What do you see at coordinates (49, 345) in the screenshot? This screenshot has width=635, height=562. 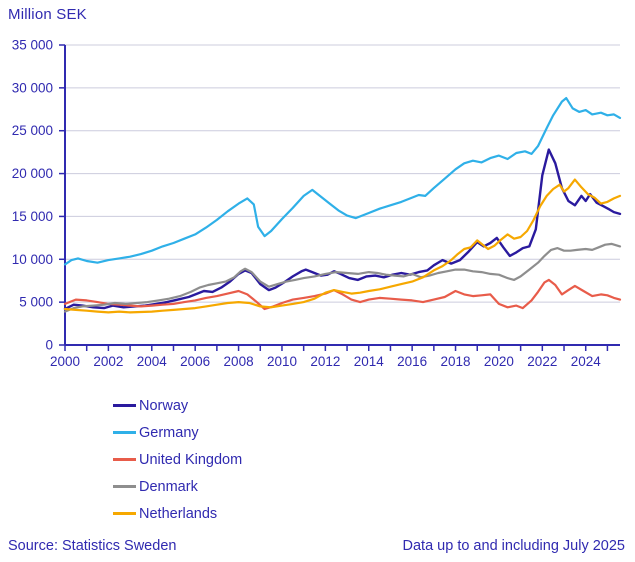 I see `y-tick-label: 0` at bounding box center [49, 345].